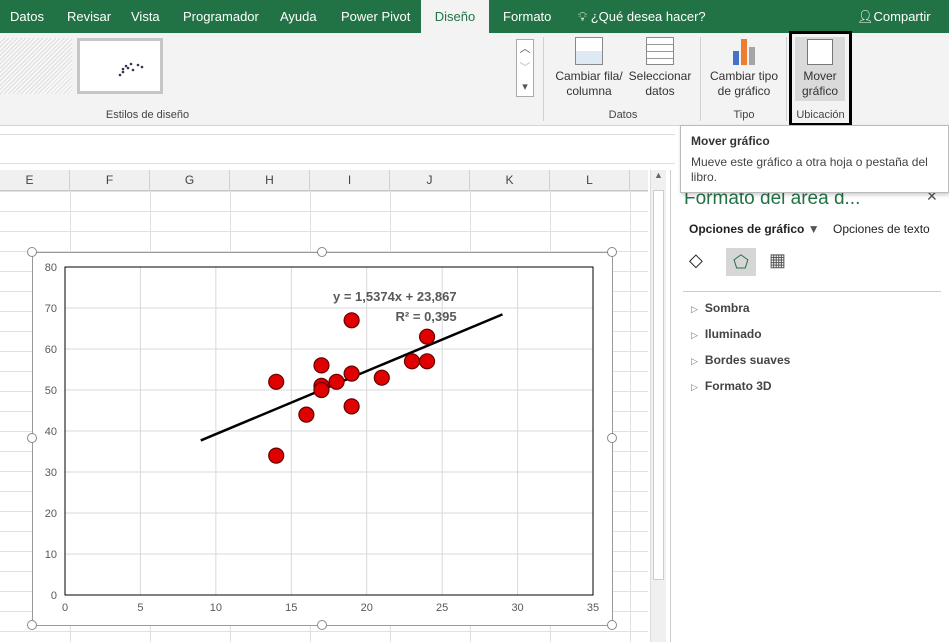 The height and width of the screenshot is (642, 949). I want to click on effects-icon: ⬠, so click(741, 262).